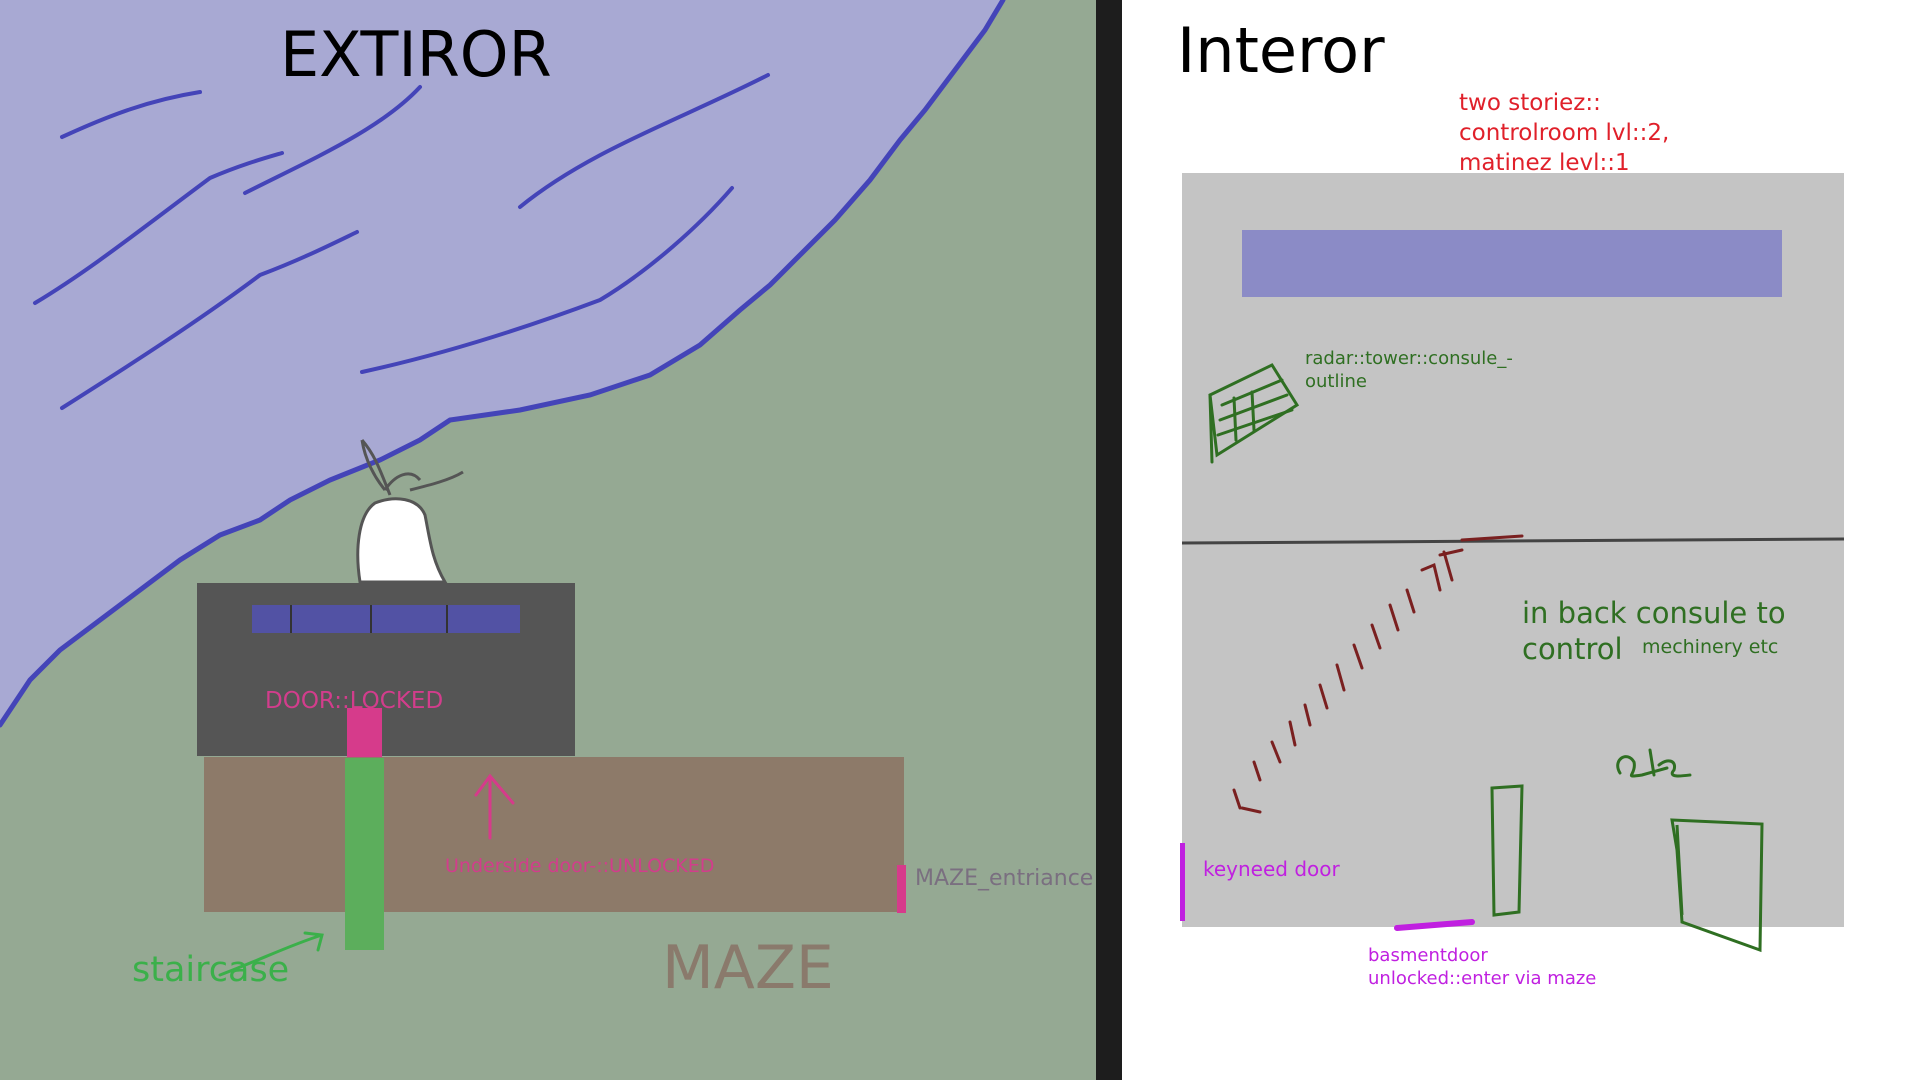  I want to click on level-divider, so click(1513, 541).